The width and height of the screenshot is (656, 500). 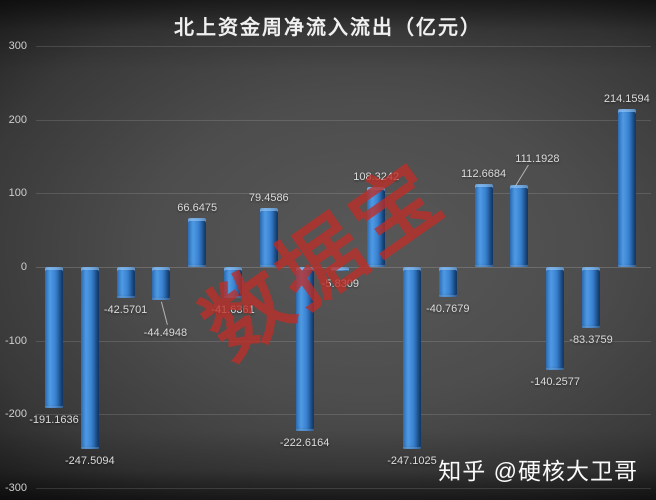 I want to click on bar-value-label: 111.1928, so click(x=537, y=159).